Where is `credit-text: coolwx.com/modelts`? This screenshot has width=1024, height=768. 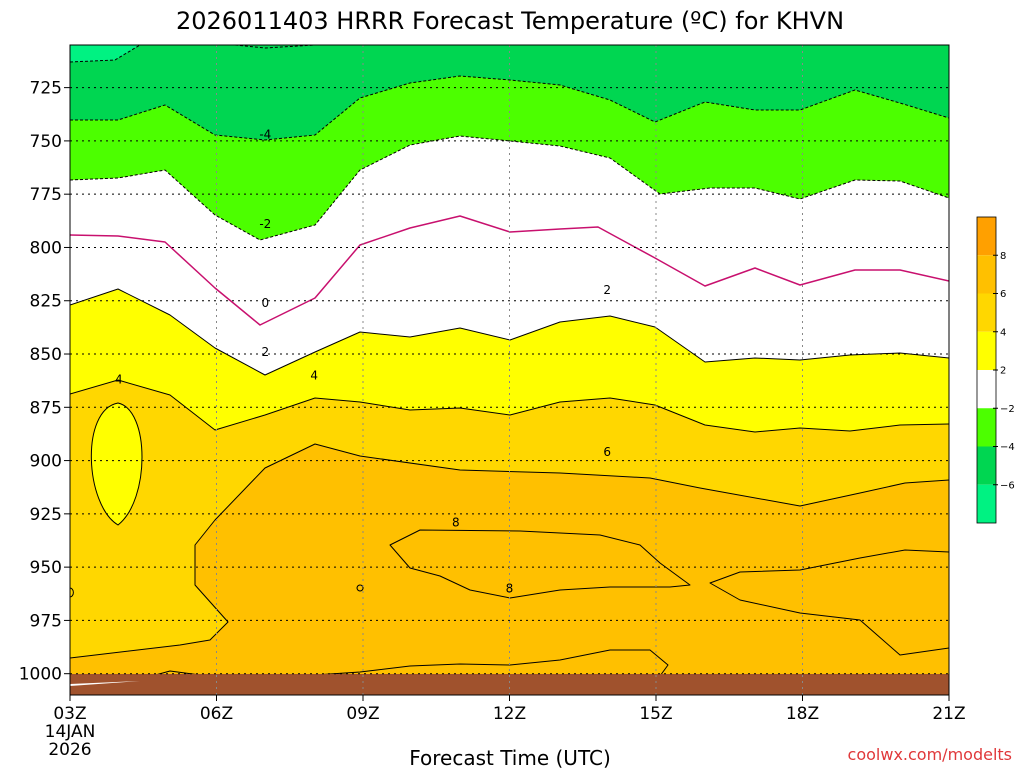 credit-text: coolwx.com/modelts is located at coordinates (930, 754).